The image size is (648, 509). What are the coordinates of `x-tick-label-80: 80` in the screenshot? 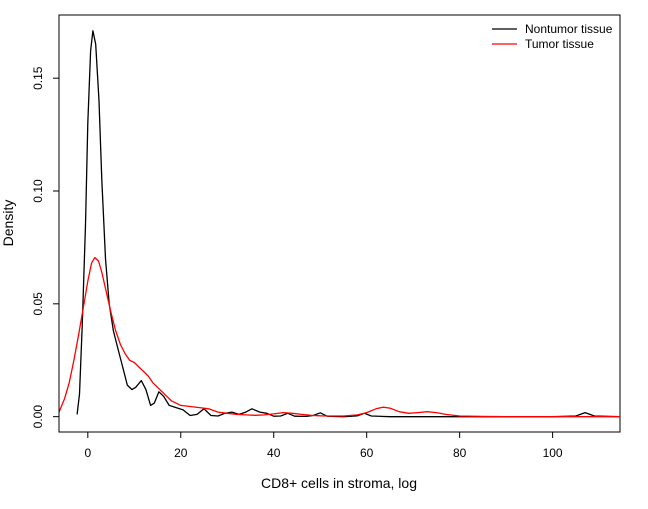 It's located at (460, 453).